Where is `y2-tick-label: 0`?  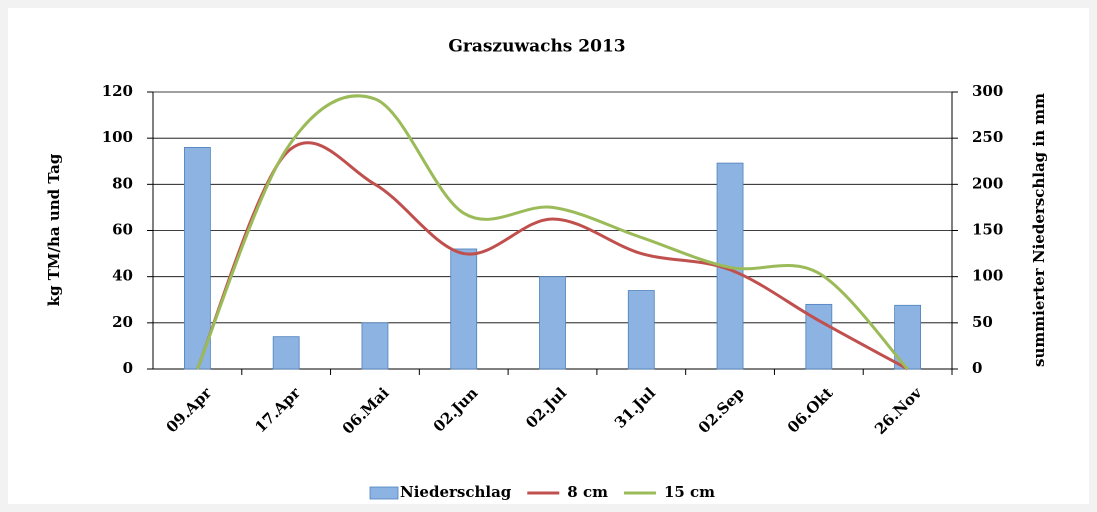 y2-tick-label: 0 is located at coordinates (977, 368).